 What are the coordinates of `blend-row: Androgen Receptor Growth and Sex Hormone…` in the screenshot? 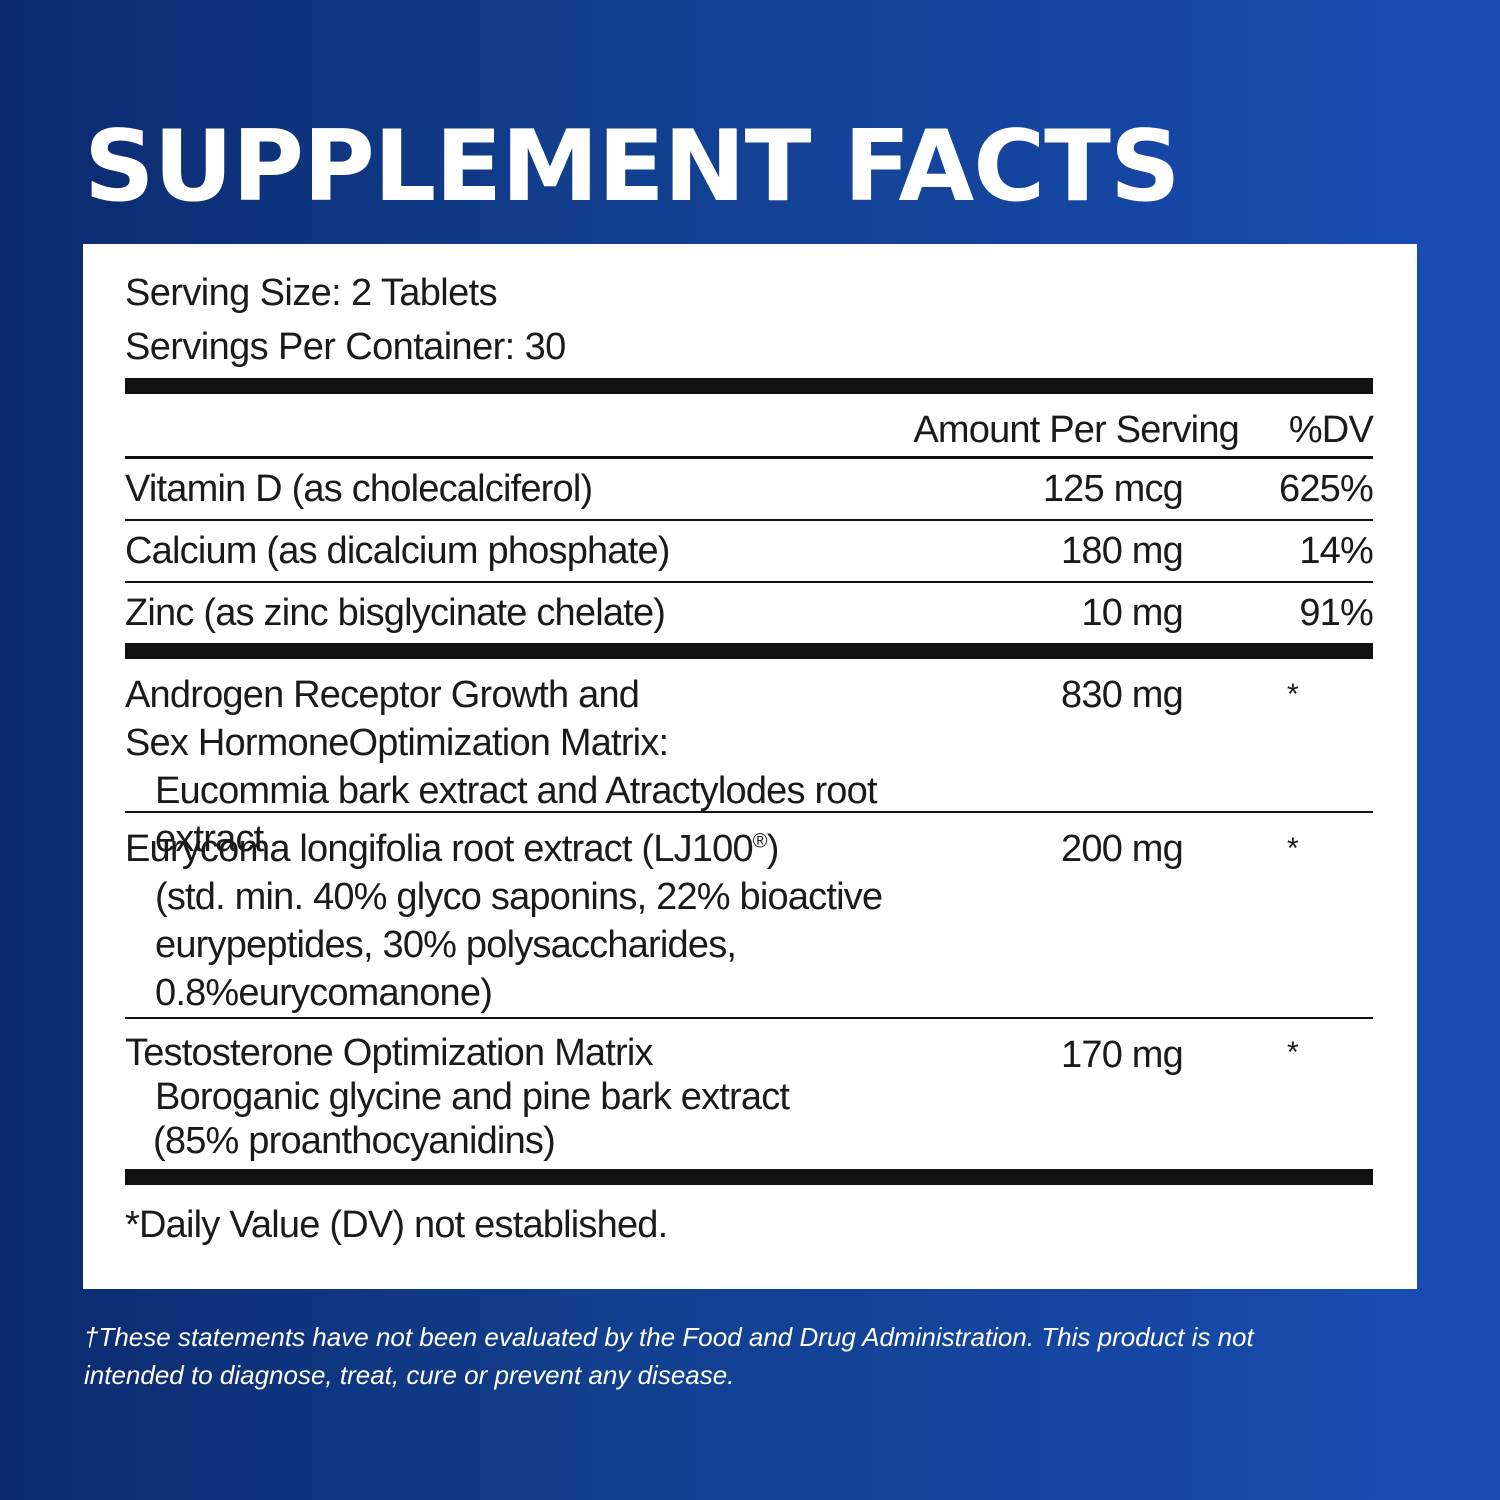 It's located at (749, 759).